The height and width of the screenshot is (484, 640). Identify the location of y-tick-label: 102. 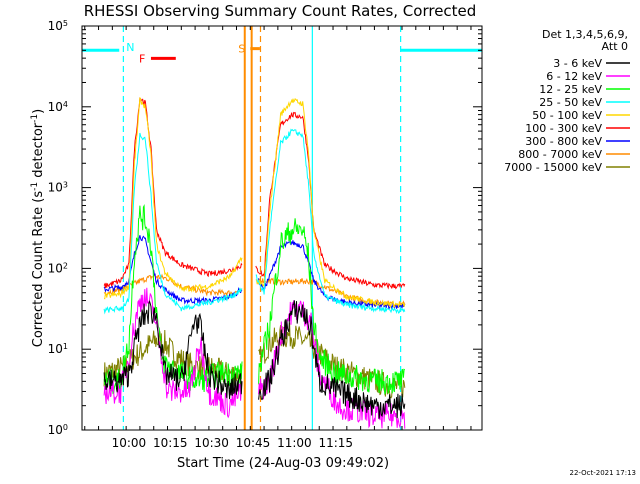
(58, 268).